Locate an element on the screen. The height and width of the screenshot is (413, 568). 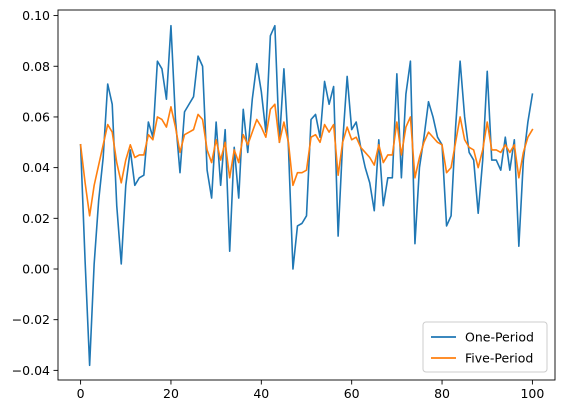
y-tick-label: 0.00 is located at coordinates (36, 269).